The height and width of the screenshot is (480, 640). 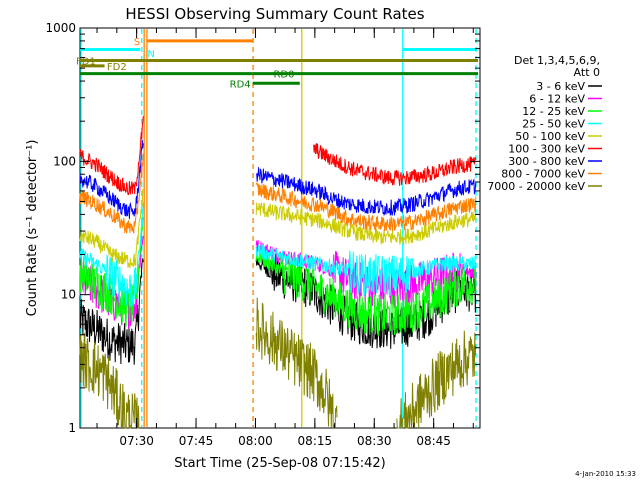 What do you see at coordinates (72, 428) in the screenshot?
I see `y-tick-label: 1` at bounding box center [72, 428].